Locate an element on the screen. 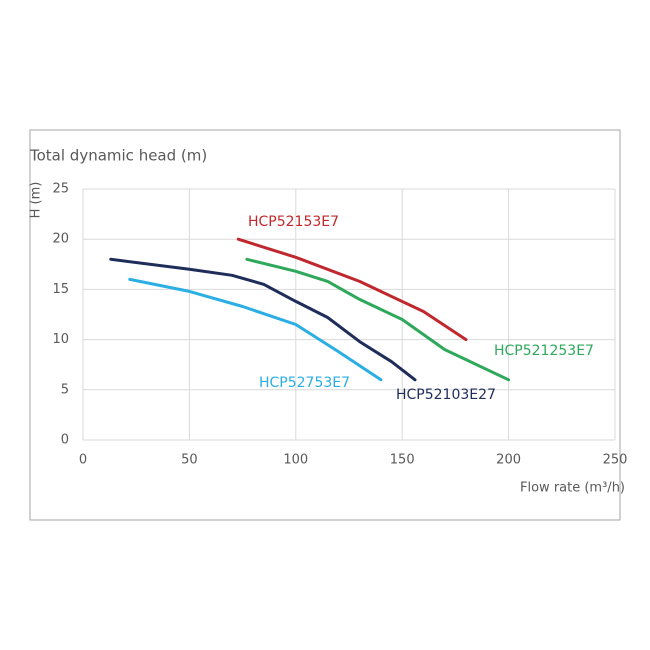 The height and width of the screenshot is (650, 650). x-tick-label: 250 is located at coordinates (615, 460).